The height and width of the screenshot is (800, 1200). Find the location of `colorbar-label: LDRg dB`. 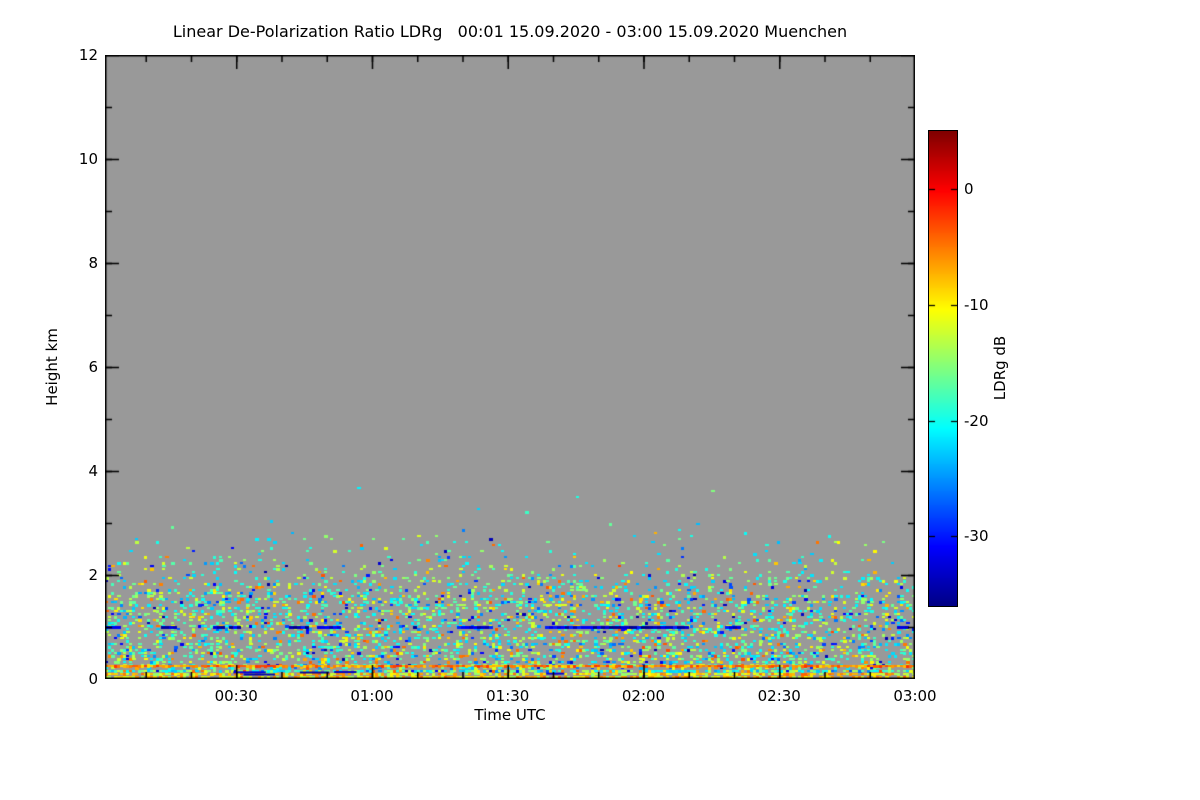

colorbar-label: LDRg dB is located at coordinates (1000, 368).